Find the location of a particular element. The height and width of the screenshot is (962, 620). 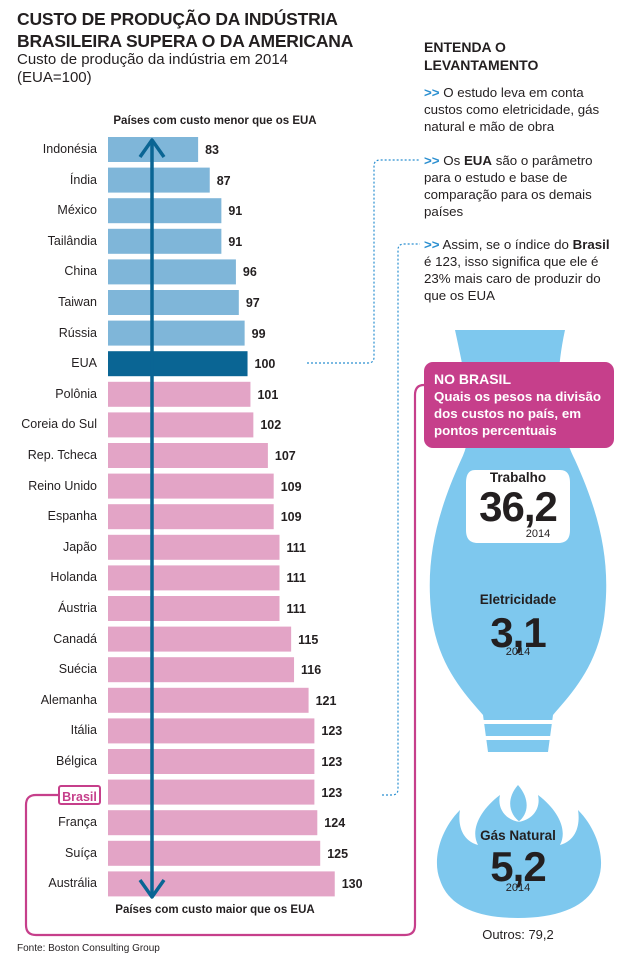

bar-value-label: 99 is located at coordinates (258, 333).